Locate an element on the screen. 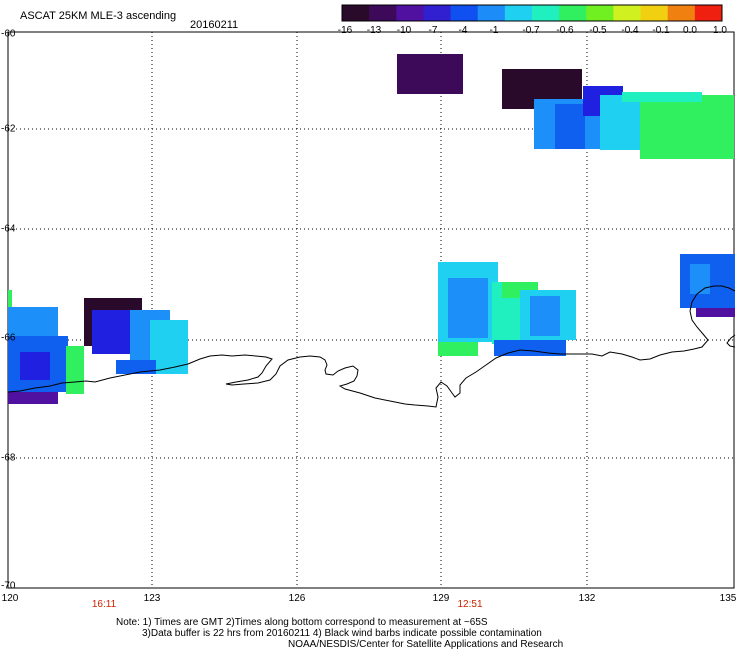 The height and width of the screenshot is (650, 740). colorbar-label-10: -0.4 is located at coordinates (630, 30).